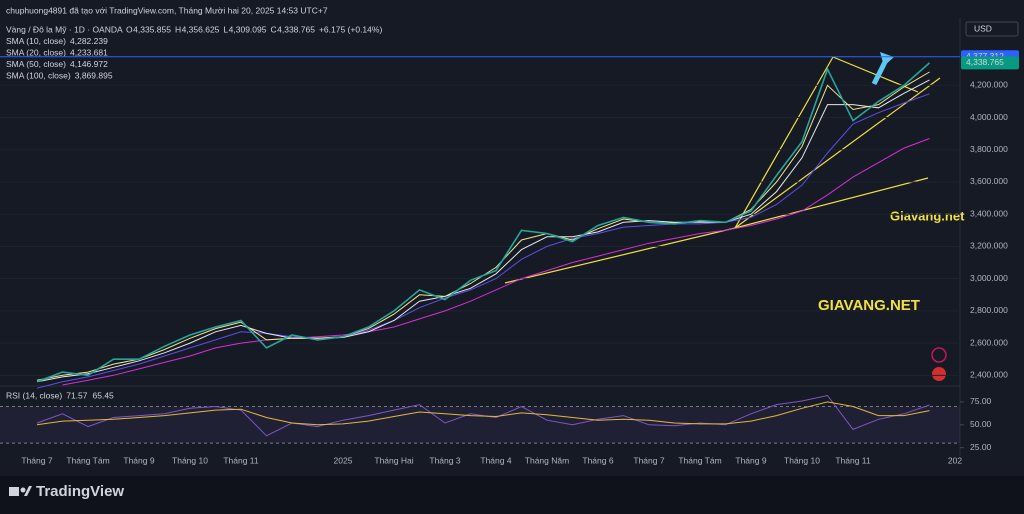  What do you see at coordinates (36, 52) in the screenshot?
I see `legend-name: SMA (20, close)` at bounding box center [36, 52].